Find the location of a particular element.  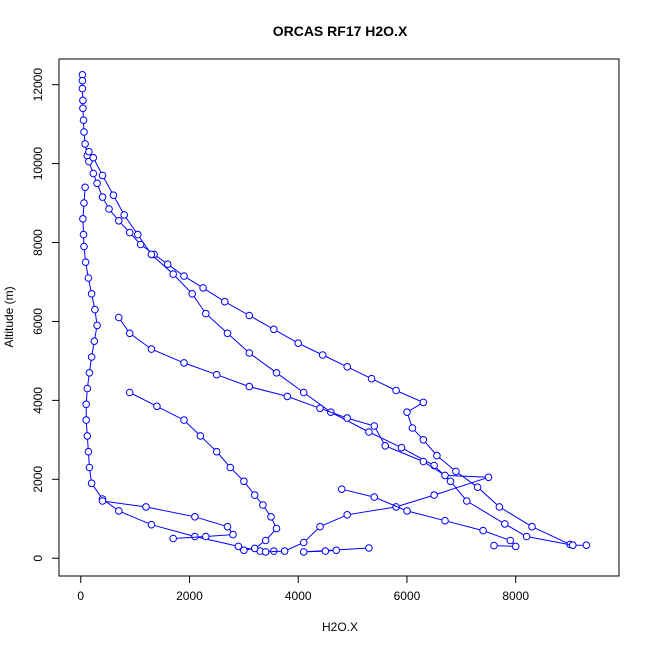

x-tick-label: 6000 is located at coordinates (407, 596).